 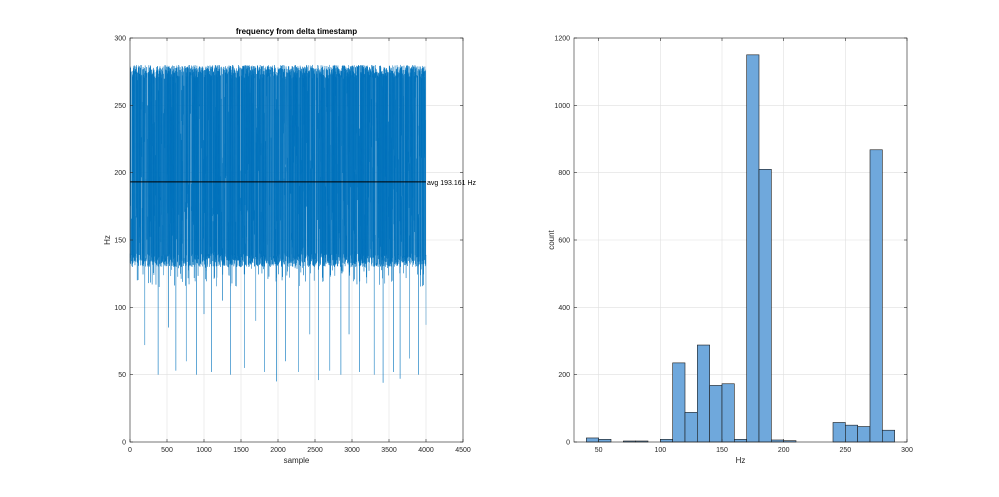 I want to click on x-tick-label: 0, so click(x=130, y=450).